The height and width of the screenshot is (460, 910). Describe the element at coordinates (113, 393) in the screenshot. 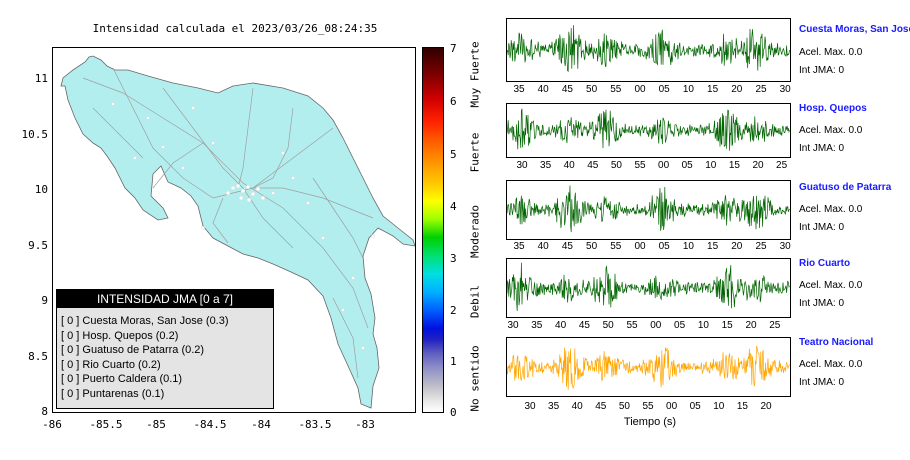

I see `legend-item: [ 0 ] Puntarenas (0.1)` at that location.